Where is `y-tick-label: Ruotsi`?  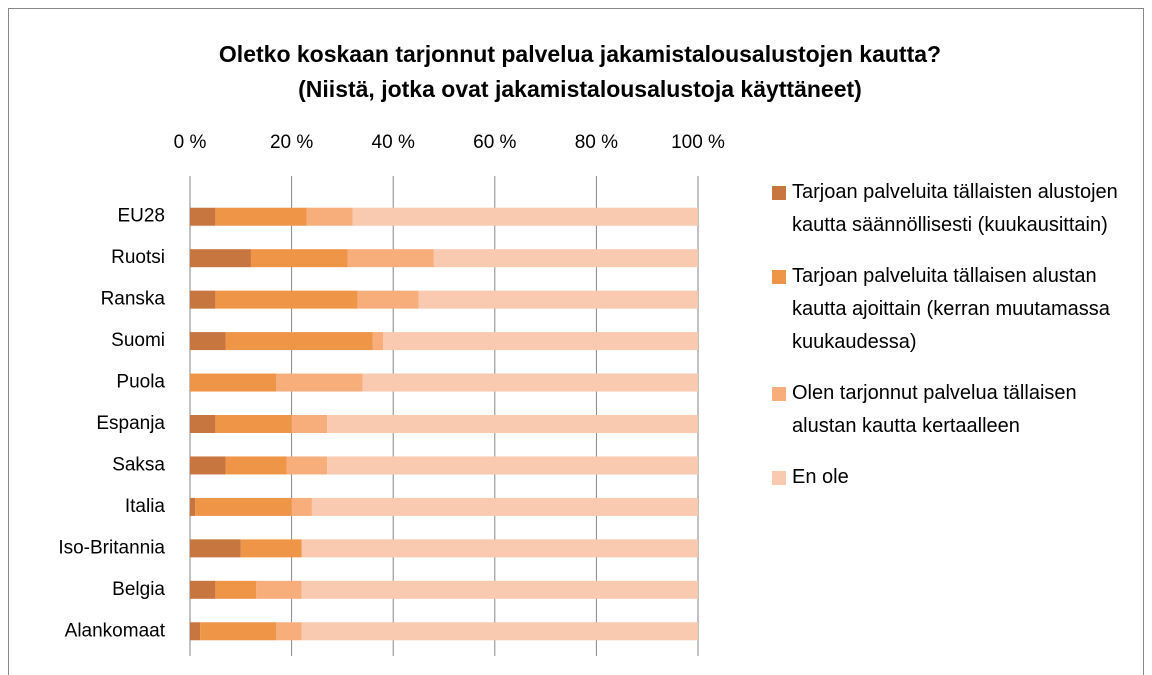
y-tick-label: Ruotsi is located at coordinates (138, 257).